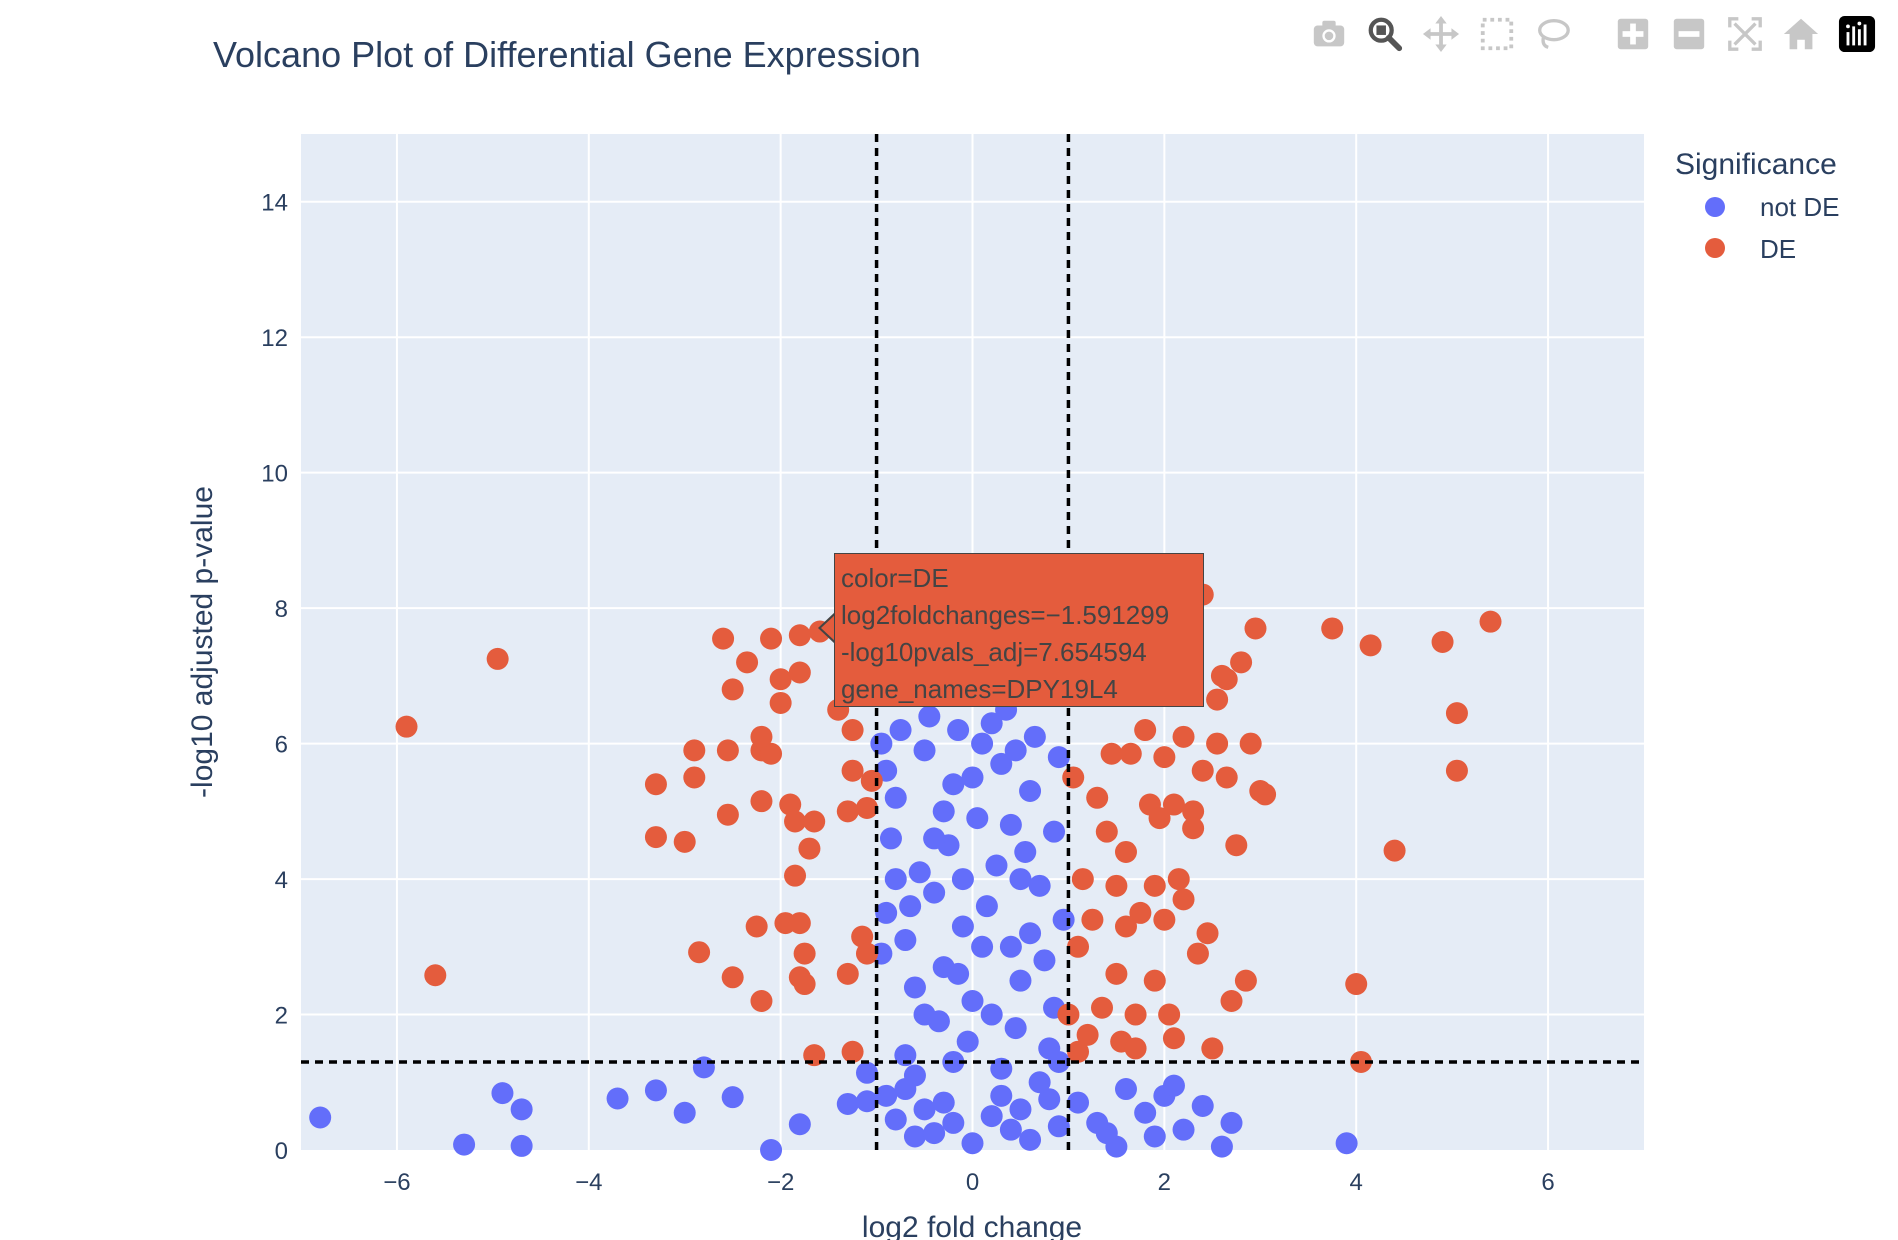 The height and width of the screenshot is (1240, 1898). Describe the element at coordinates (1772, 207) in the screenshot. I see `legend-item-not-de: not DE` at that location.